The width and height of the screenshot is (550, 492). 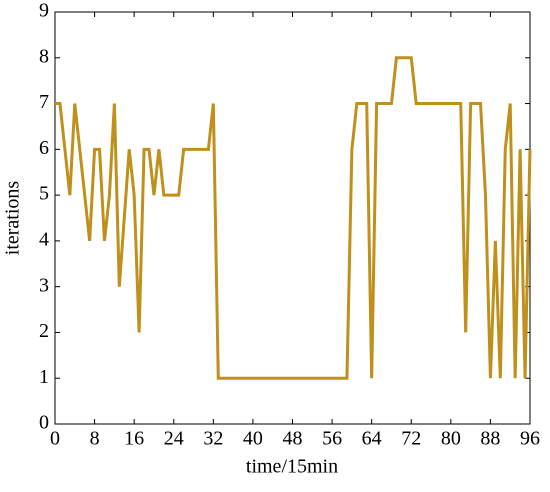 What do you see at coordinates (174, 439) in the screenshot?
I see `x-tick-label: 24` at bounding box center [174, 439].